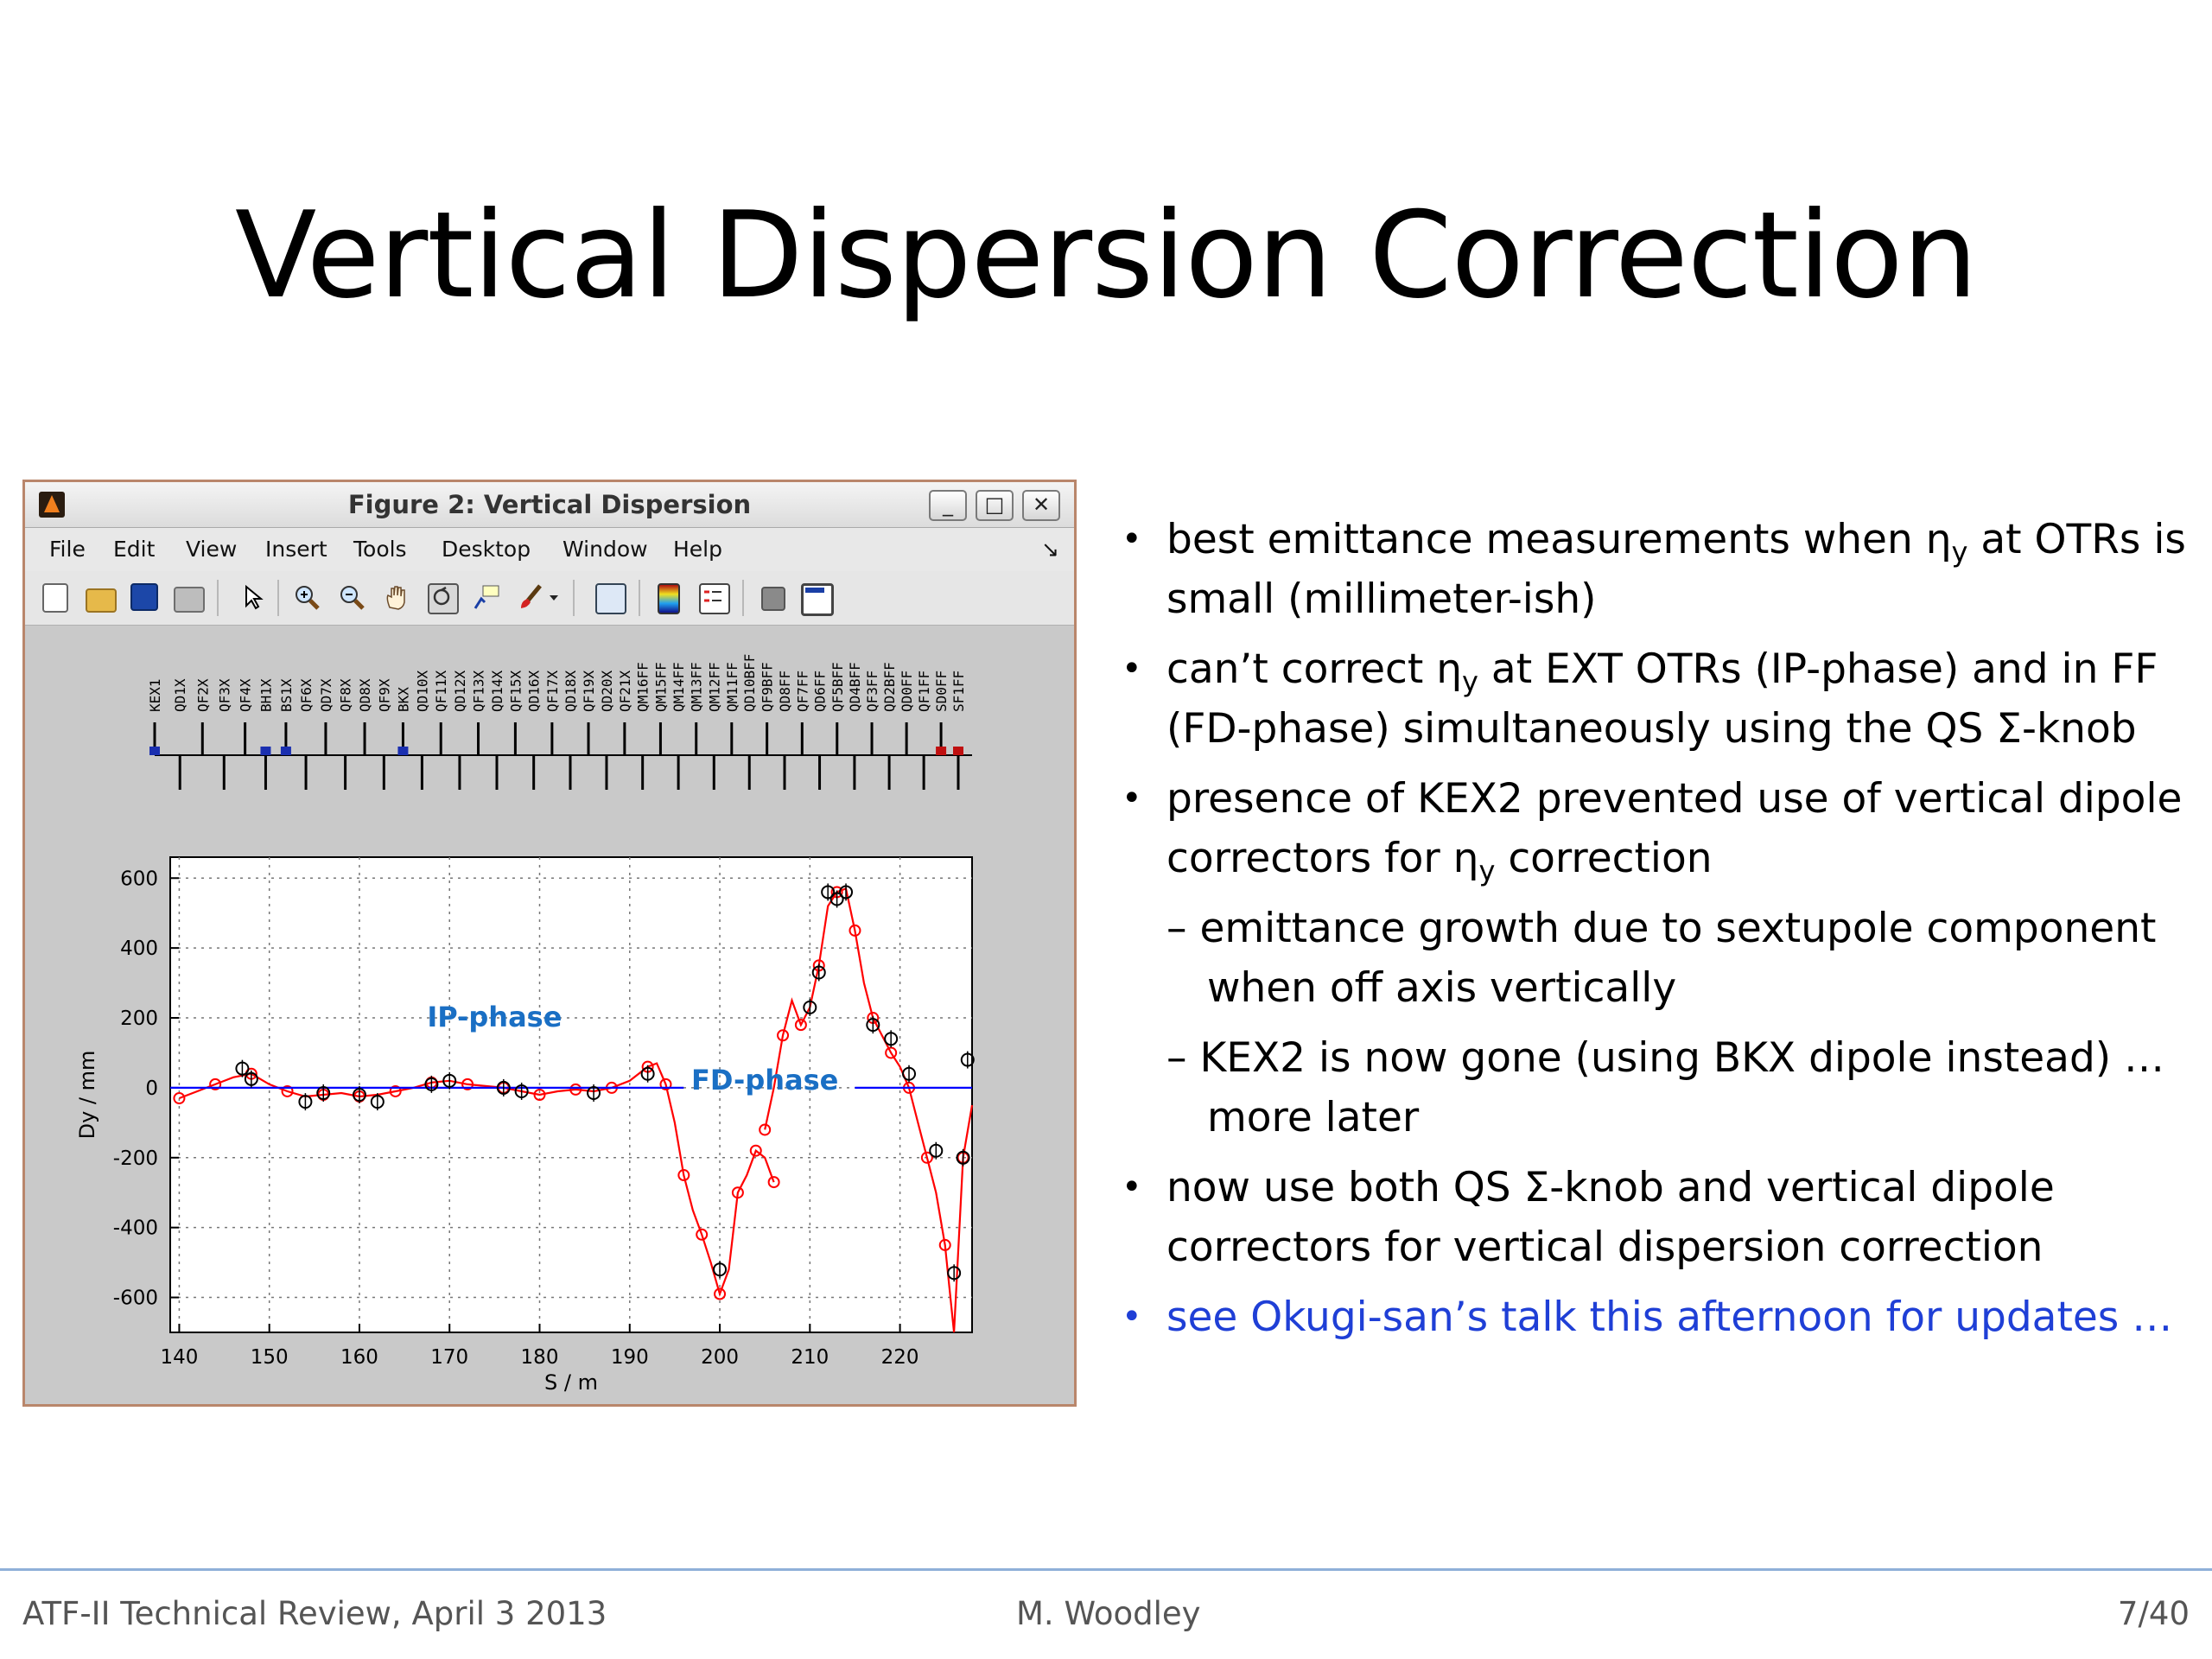  I want to click on magnet-label: QD10BFF, so click(749, 683).